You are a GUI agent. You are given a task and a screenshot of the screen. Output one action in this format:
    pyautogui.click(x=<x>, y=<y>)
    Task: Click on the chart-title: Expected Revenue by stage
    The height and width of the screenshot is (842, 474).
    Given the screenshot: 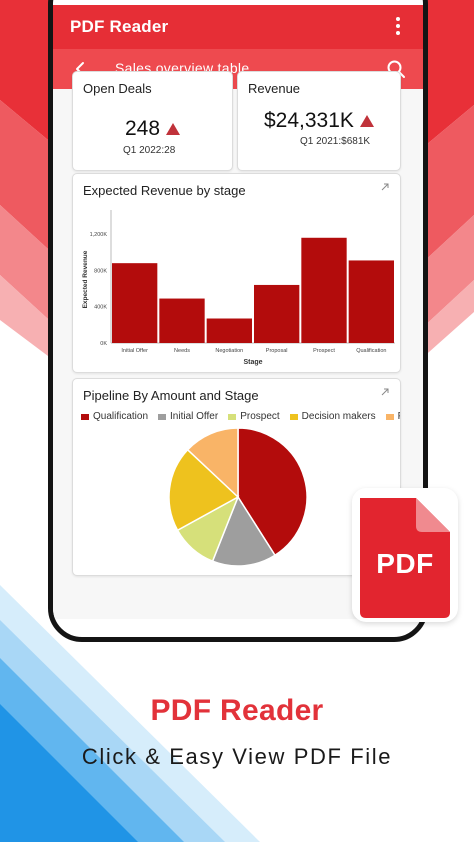 What is the action you would take?
    pyautogui.click(x=164, y=190)
    